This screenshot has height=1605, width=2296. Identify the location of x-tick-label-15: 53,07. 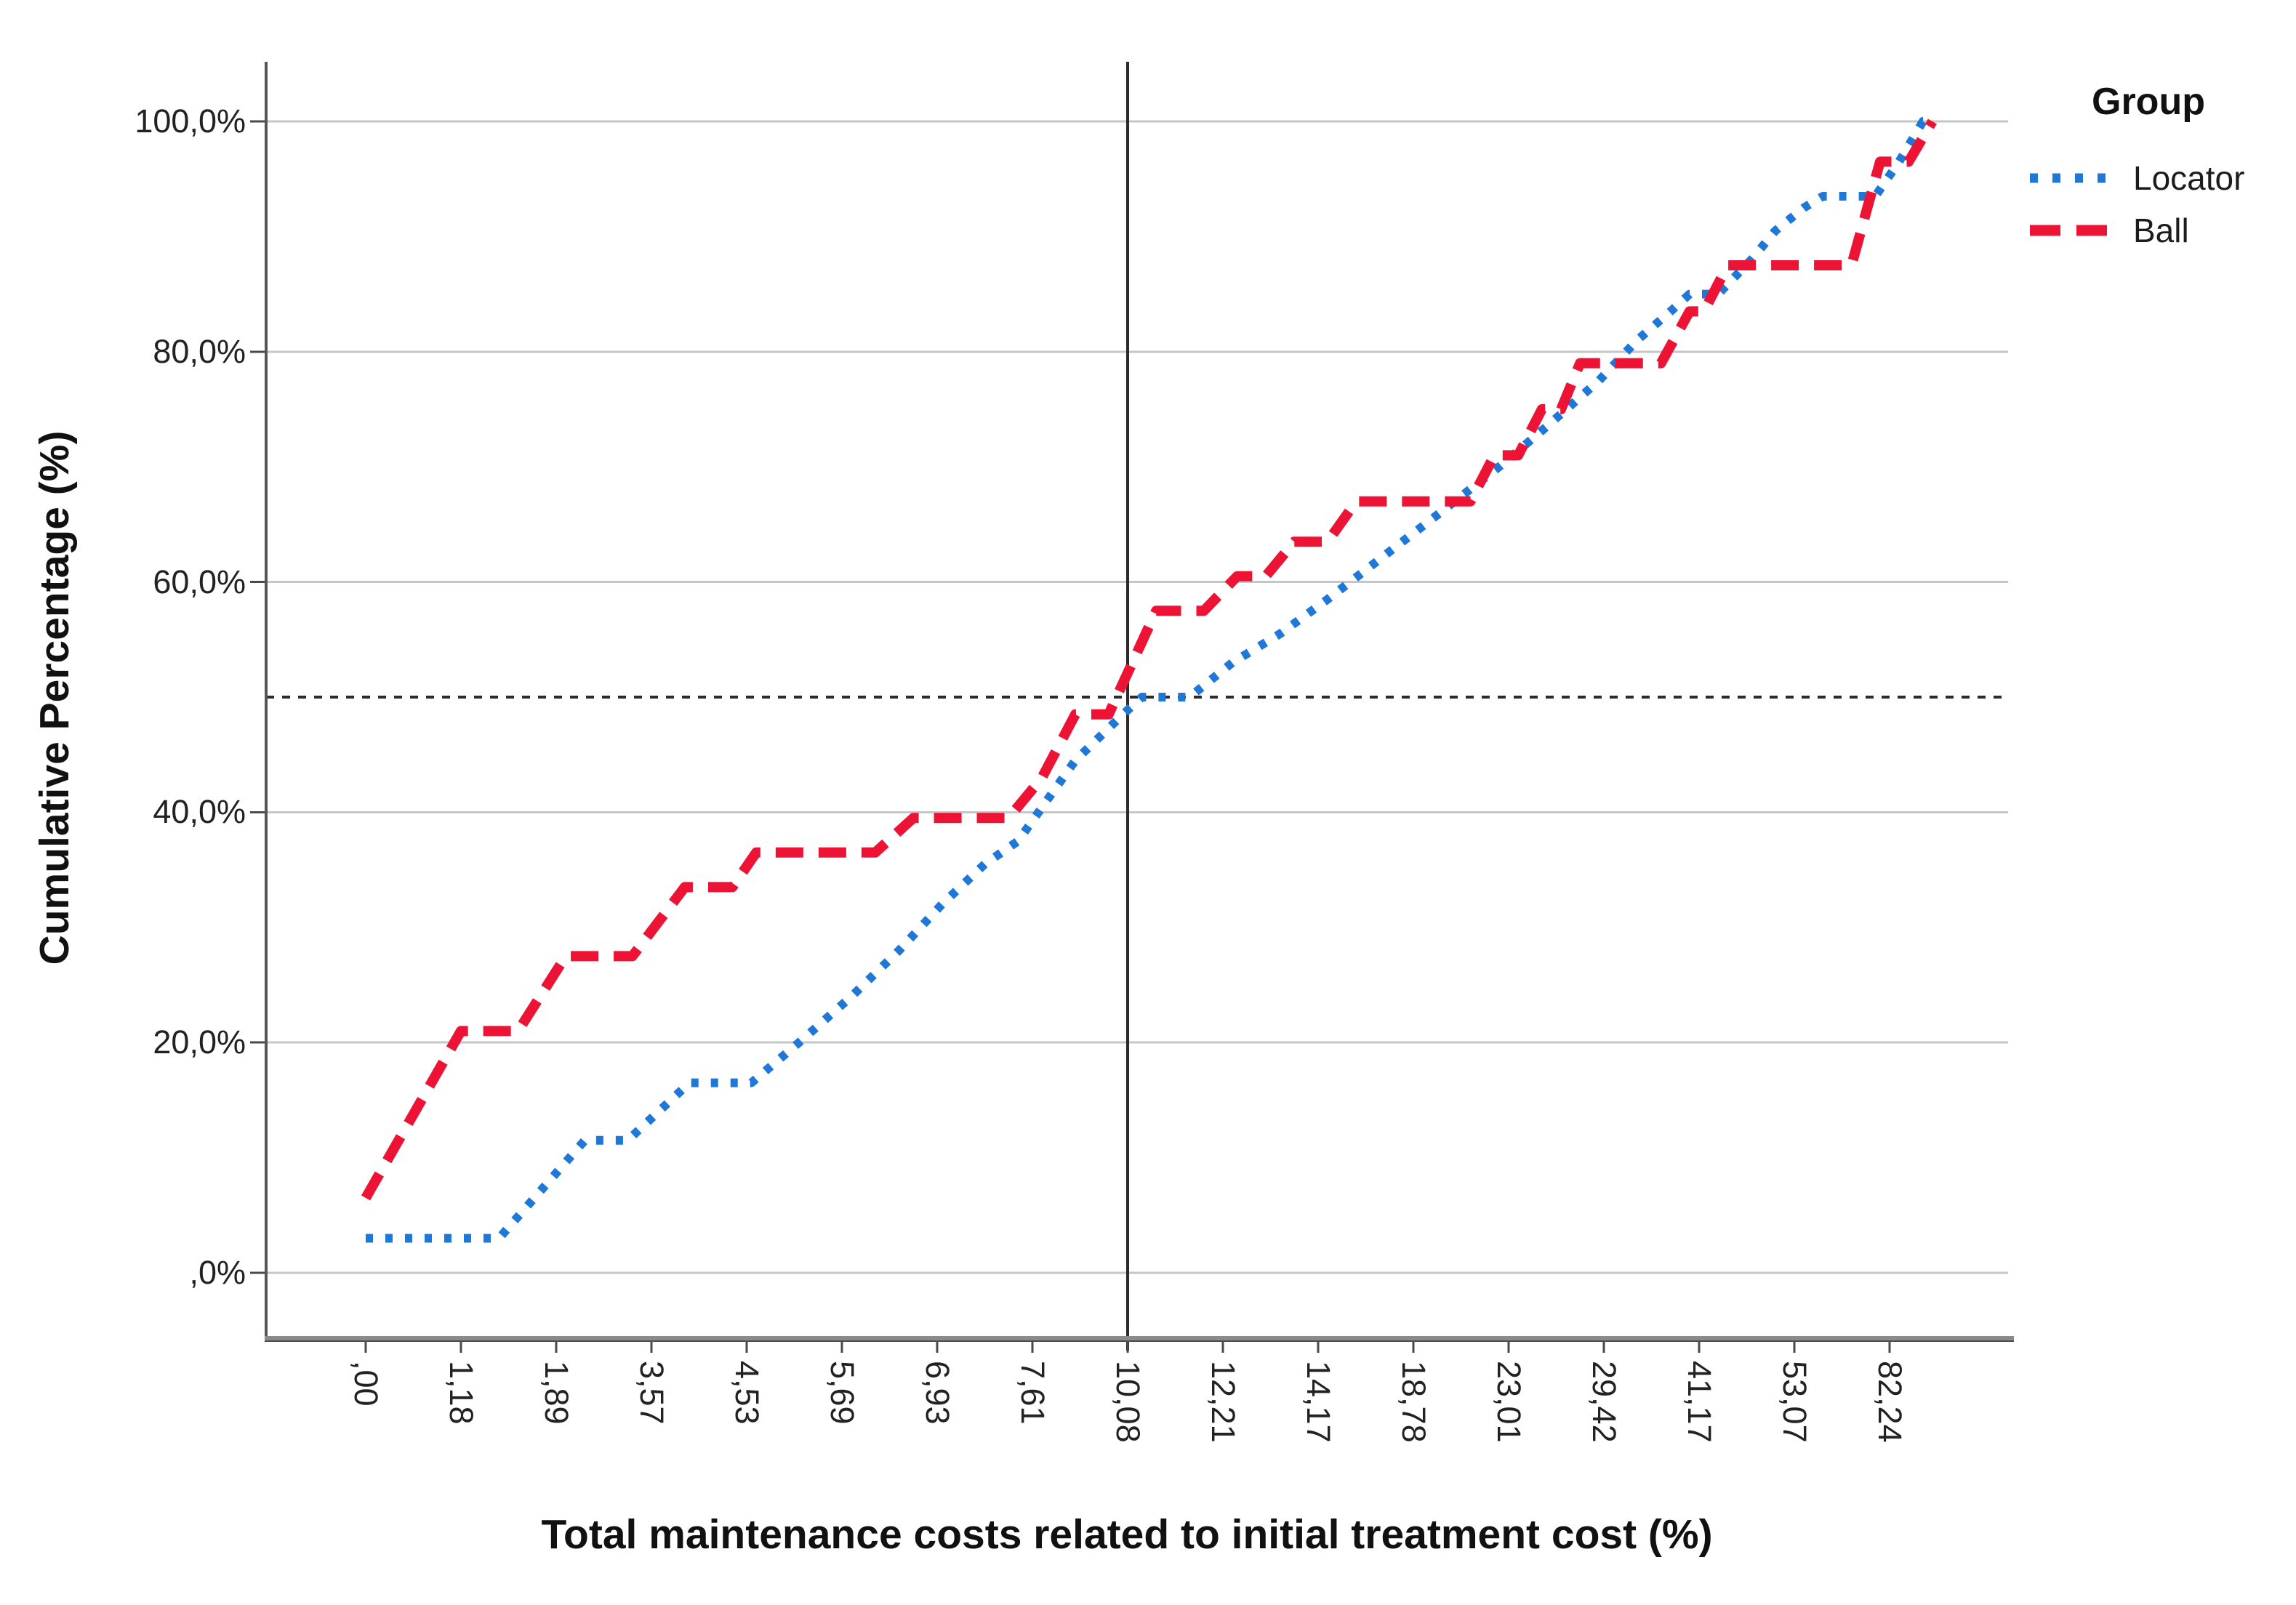
(1795, 1402).